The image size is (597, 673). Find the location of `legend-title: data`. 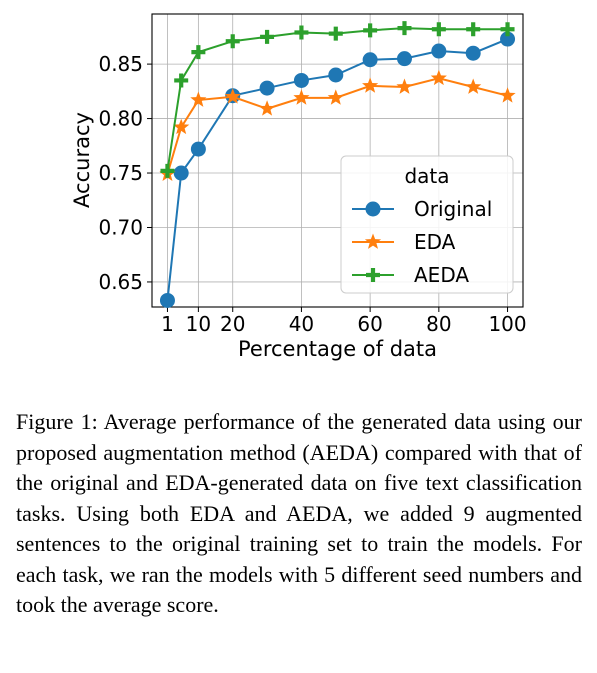

legend-title: data is located at coordinates (426, 176).